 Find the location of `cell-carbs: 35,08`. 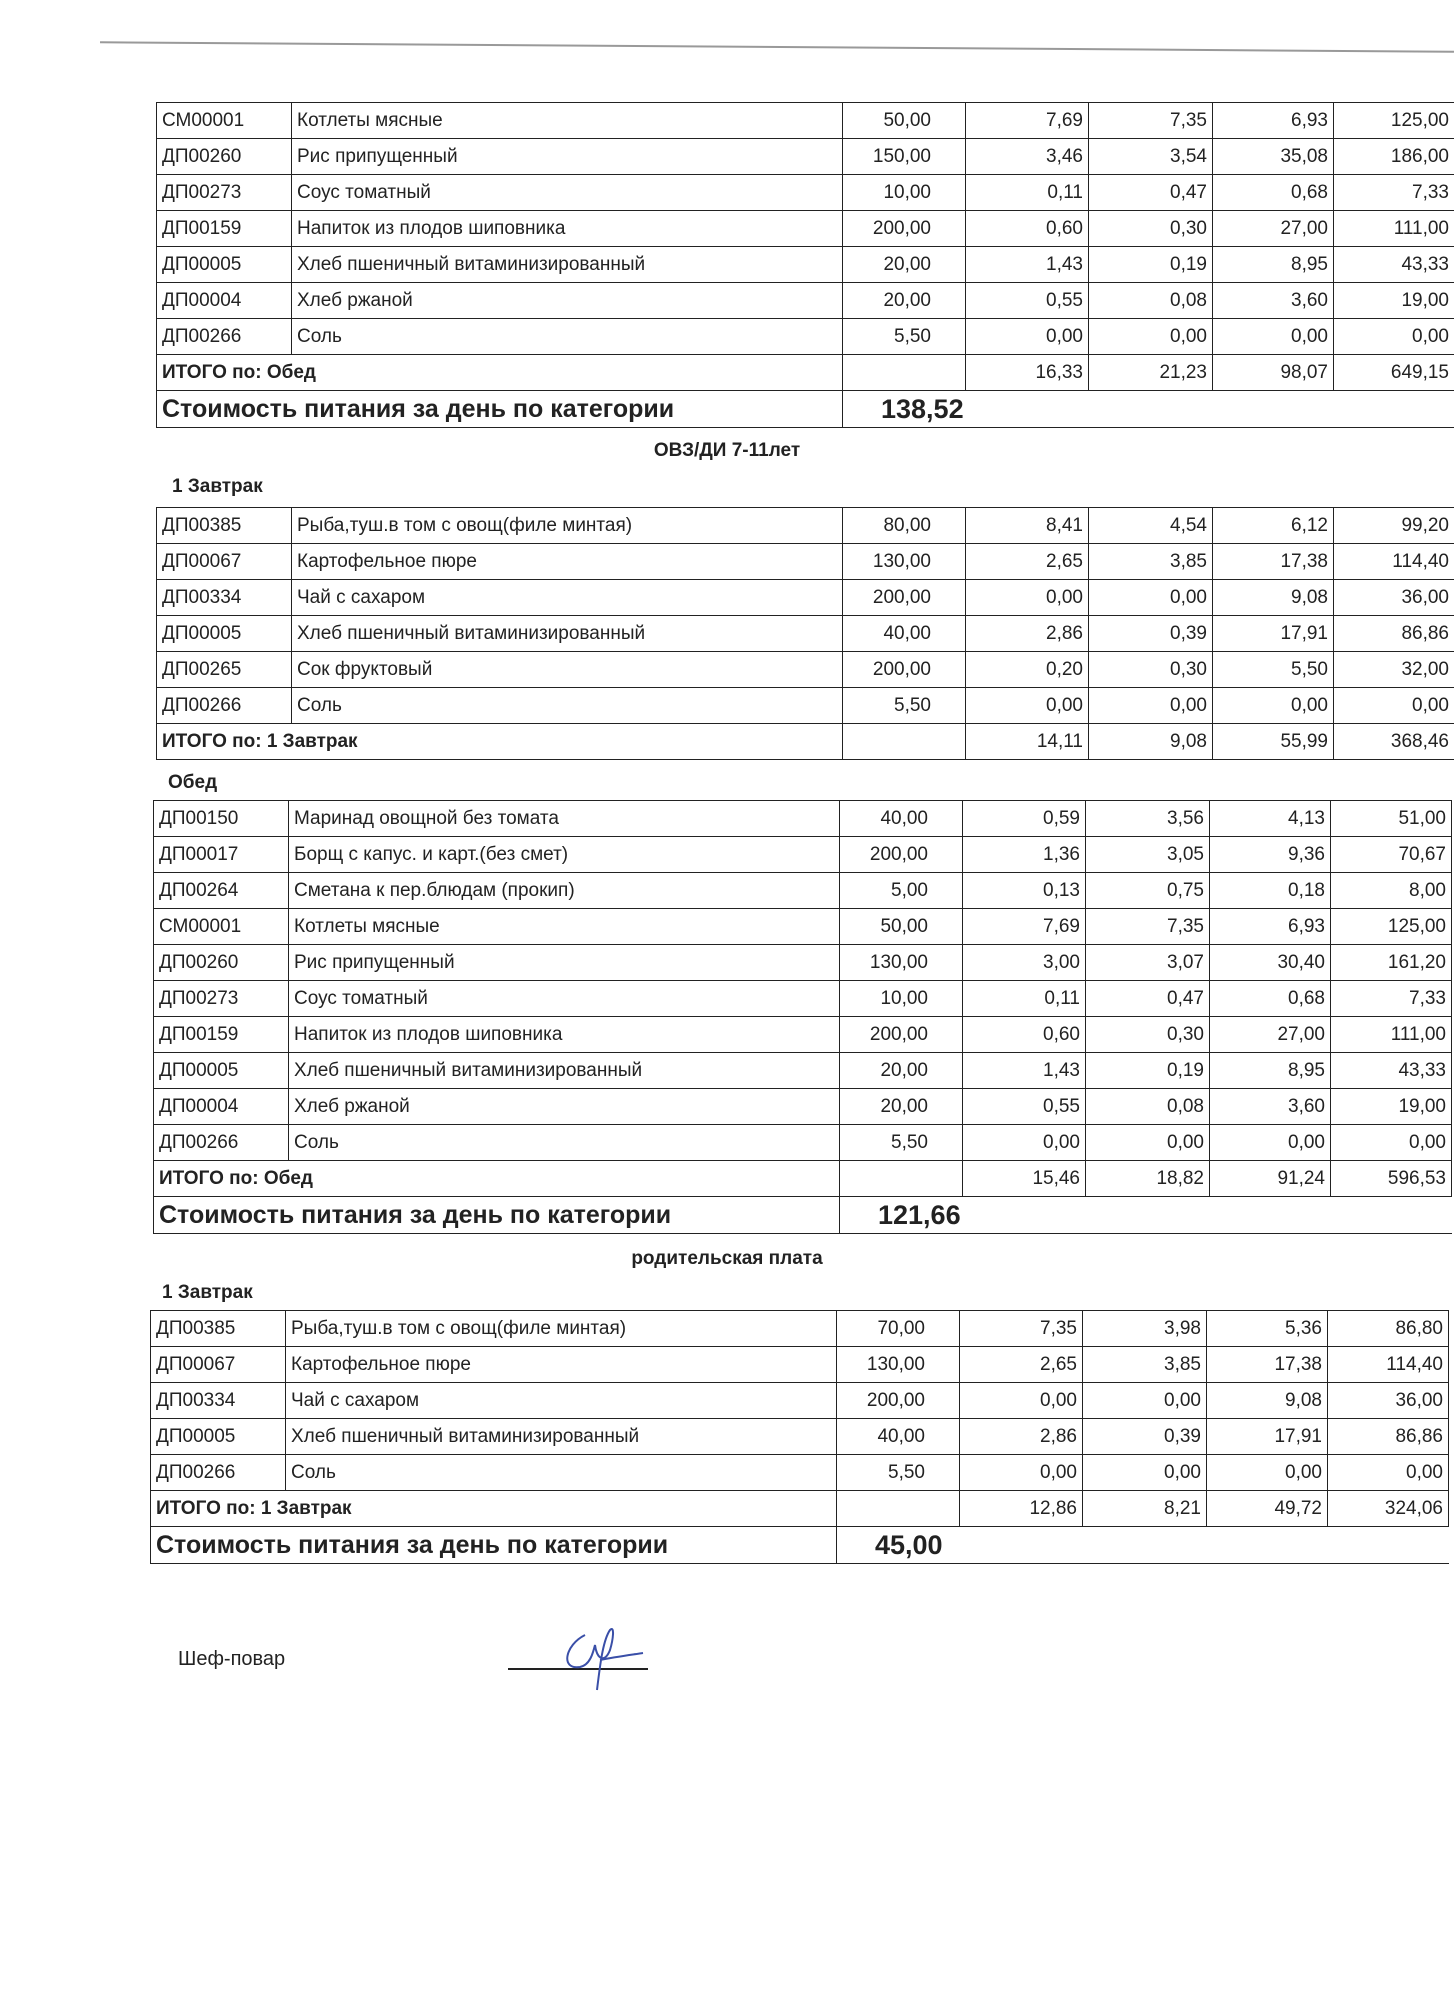

cell-carbs: 35,08 is located at coordinates (1273, 156).